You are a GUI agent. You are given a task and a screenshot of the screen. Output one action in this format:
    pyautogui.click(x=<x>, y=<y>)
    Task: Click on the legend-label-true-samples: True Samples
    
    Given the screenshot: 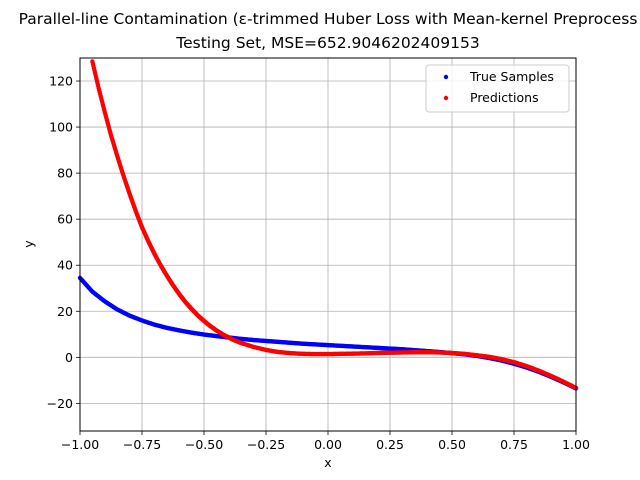 What is the action you would take?
    pyautogui.click(x=511, y=76)
    